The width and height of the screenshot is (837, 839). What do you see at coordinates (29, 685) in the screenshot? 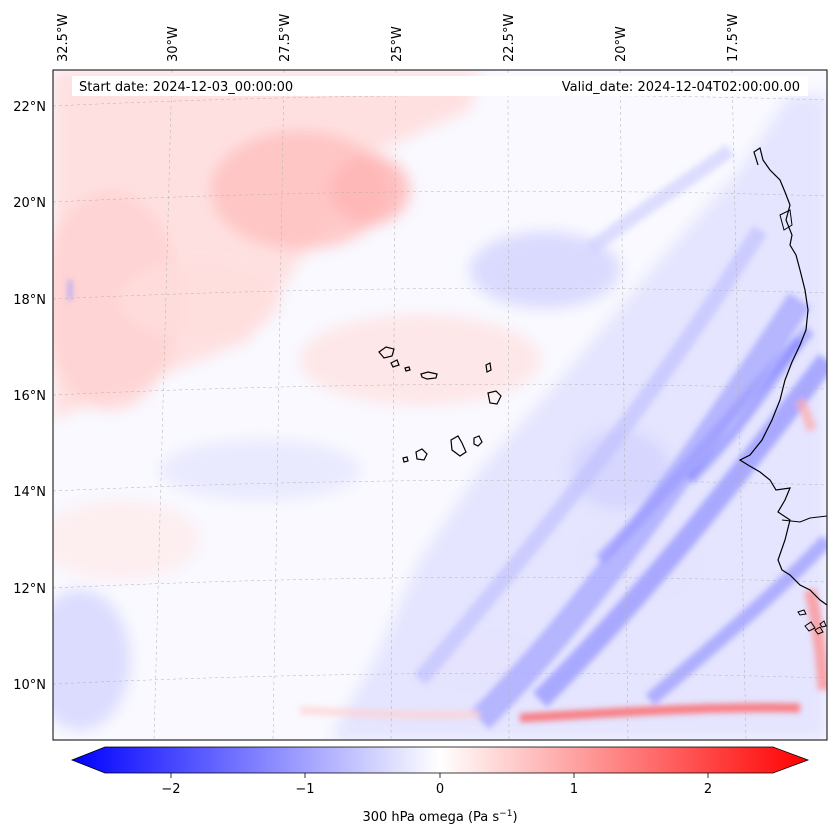
I see `lat-label: 10°N` at bounding box center [29, 685].